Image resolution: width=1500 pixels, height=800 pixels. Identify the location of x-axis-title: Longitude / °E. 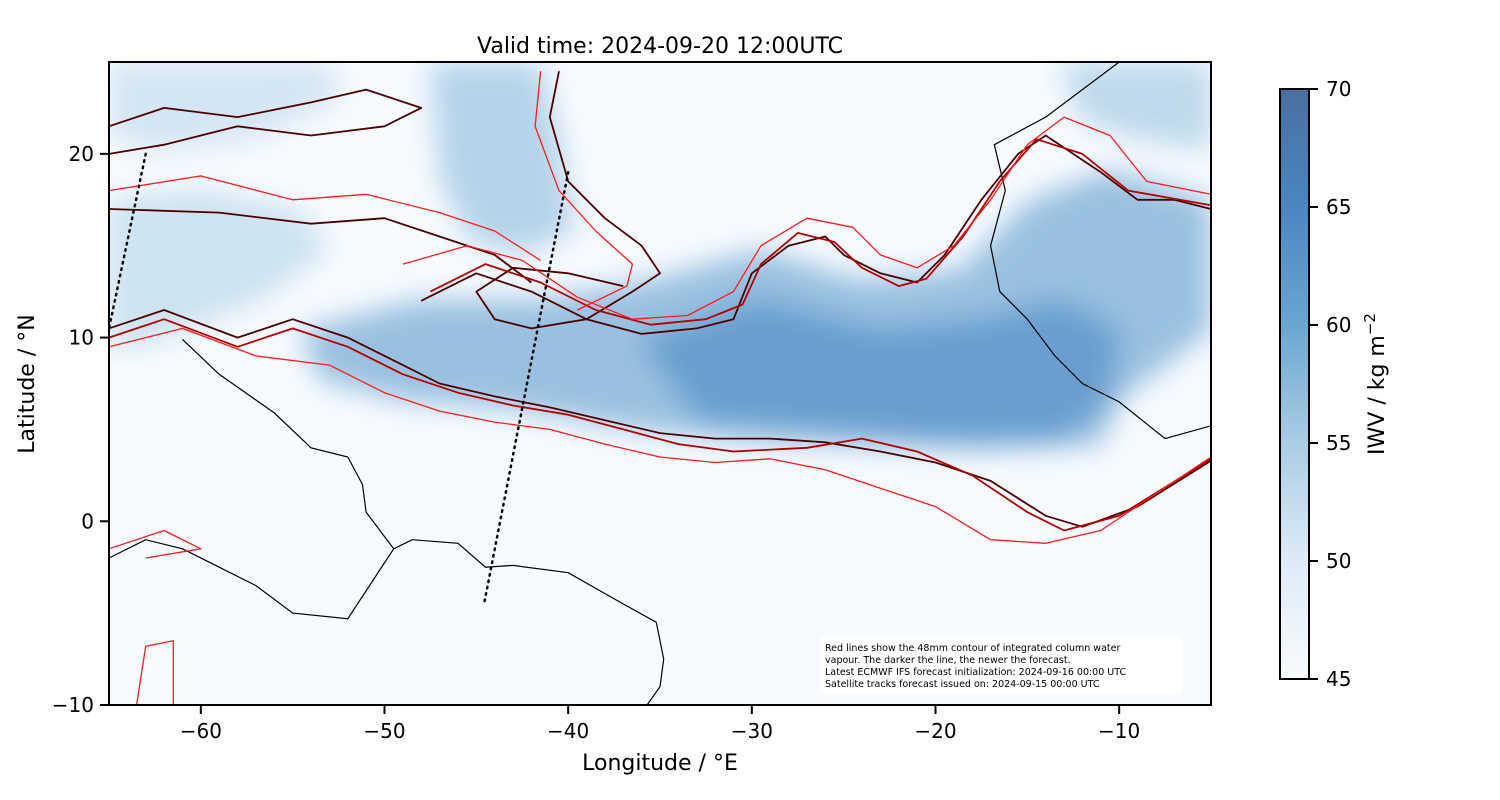
(660, 763).